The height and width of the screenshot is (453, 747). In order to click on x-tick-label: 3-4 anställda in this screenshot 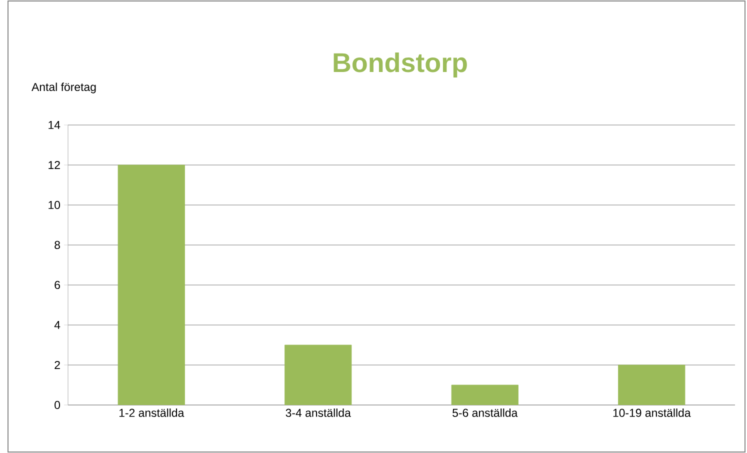, I will do `click(318, 412)`.